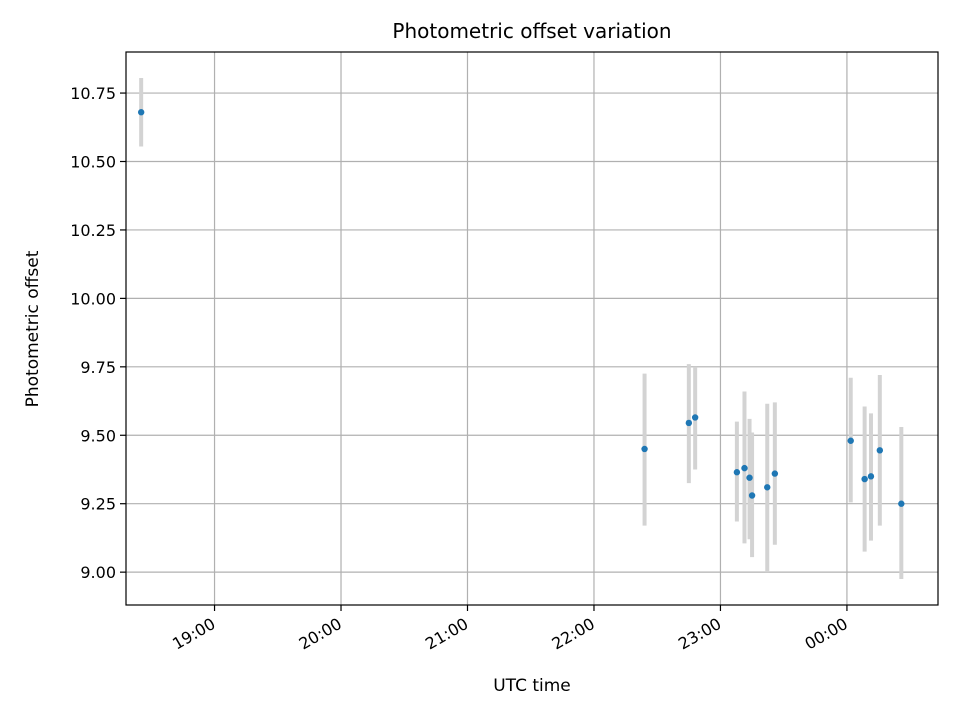  What do you see at coordinates (33, 328) in the screenshot?
I see `y-axis-label: Photometric offset` at bounding box center [33, 328].